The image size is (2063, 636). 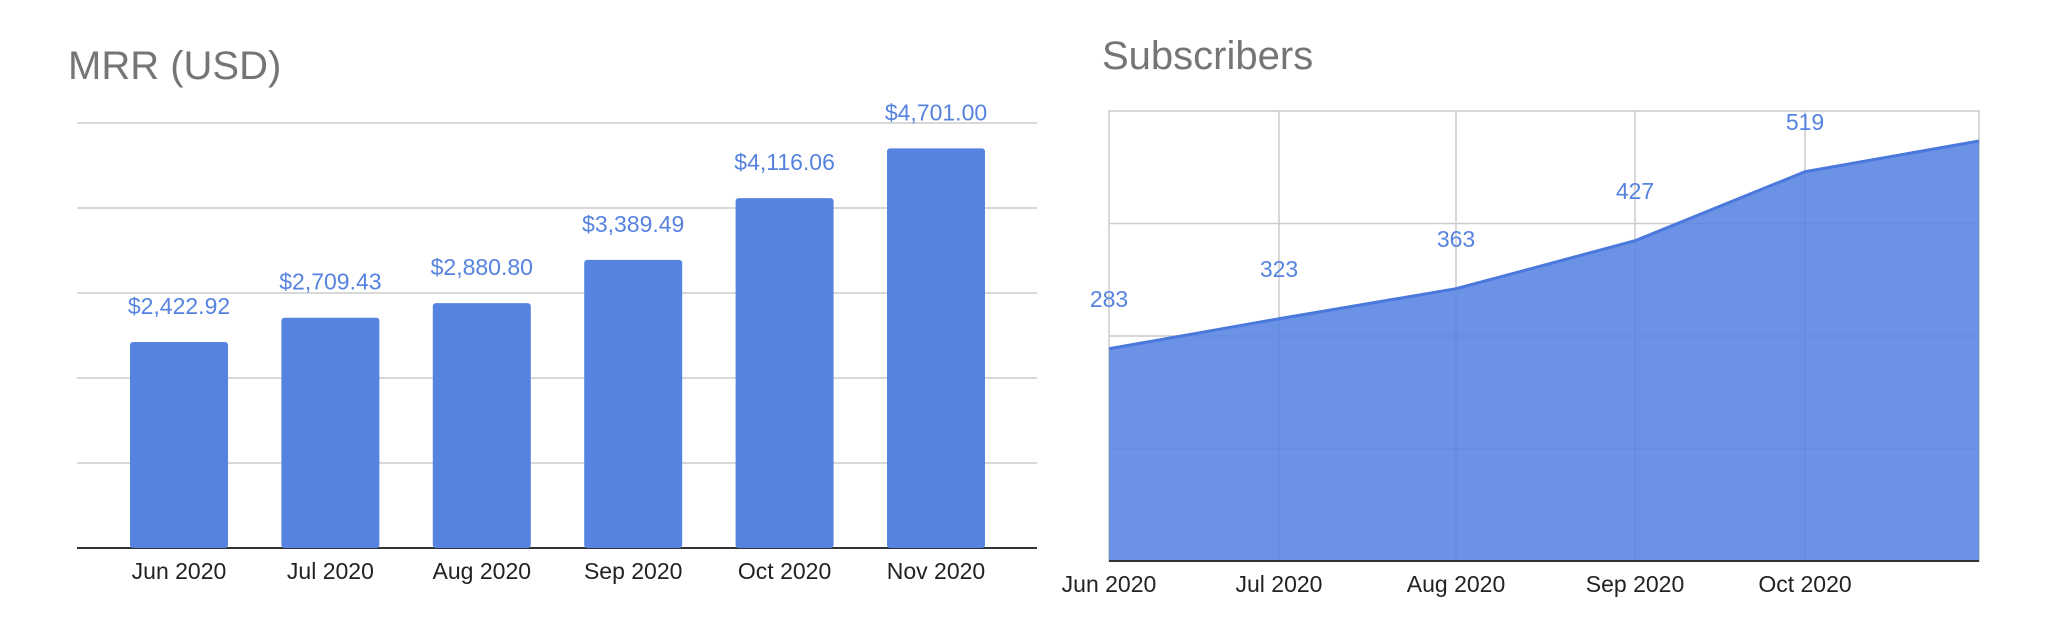 What do you see at coordinates (1456, 239) in the screenshot?
I see `data-label: 363` at bounding box center [1456, 239].